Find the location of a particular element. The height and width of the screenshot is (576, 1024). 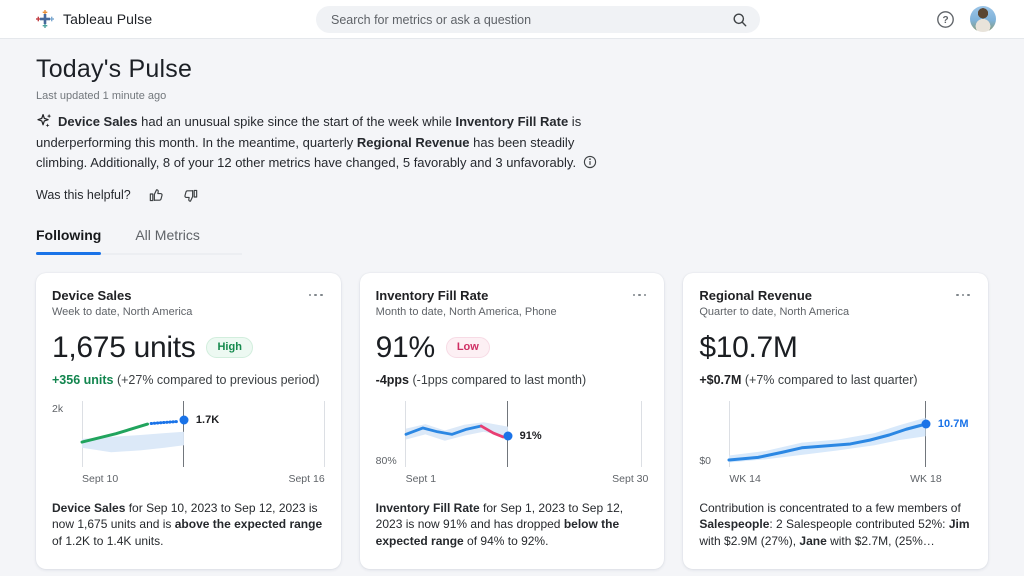

card-title: Regional Revenue is located at coordinates (756, 295).